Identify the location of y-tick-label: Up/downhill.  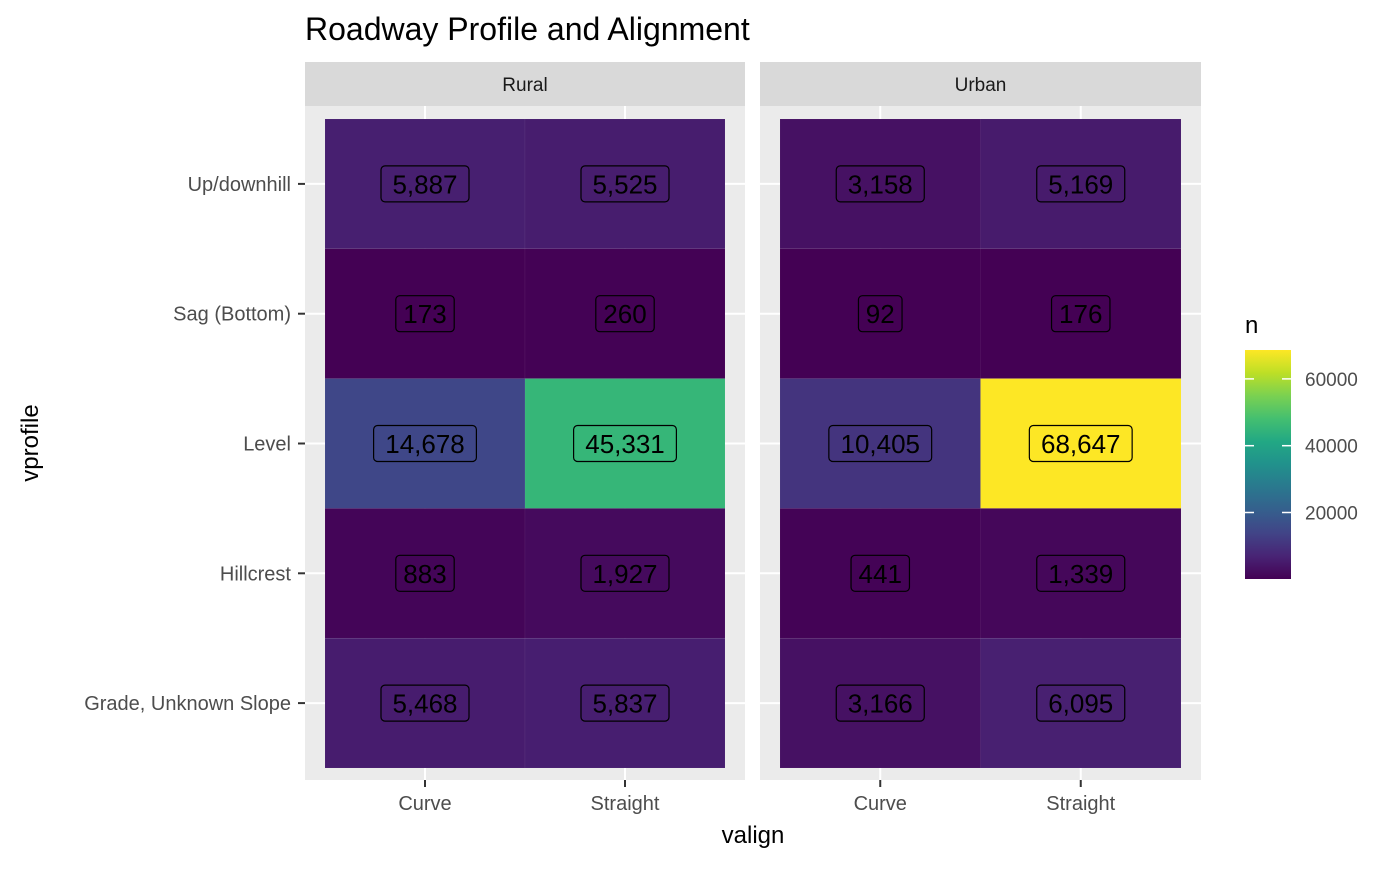
(239, 185).